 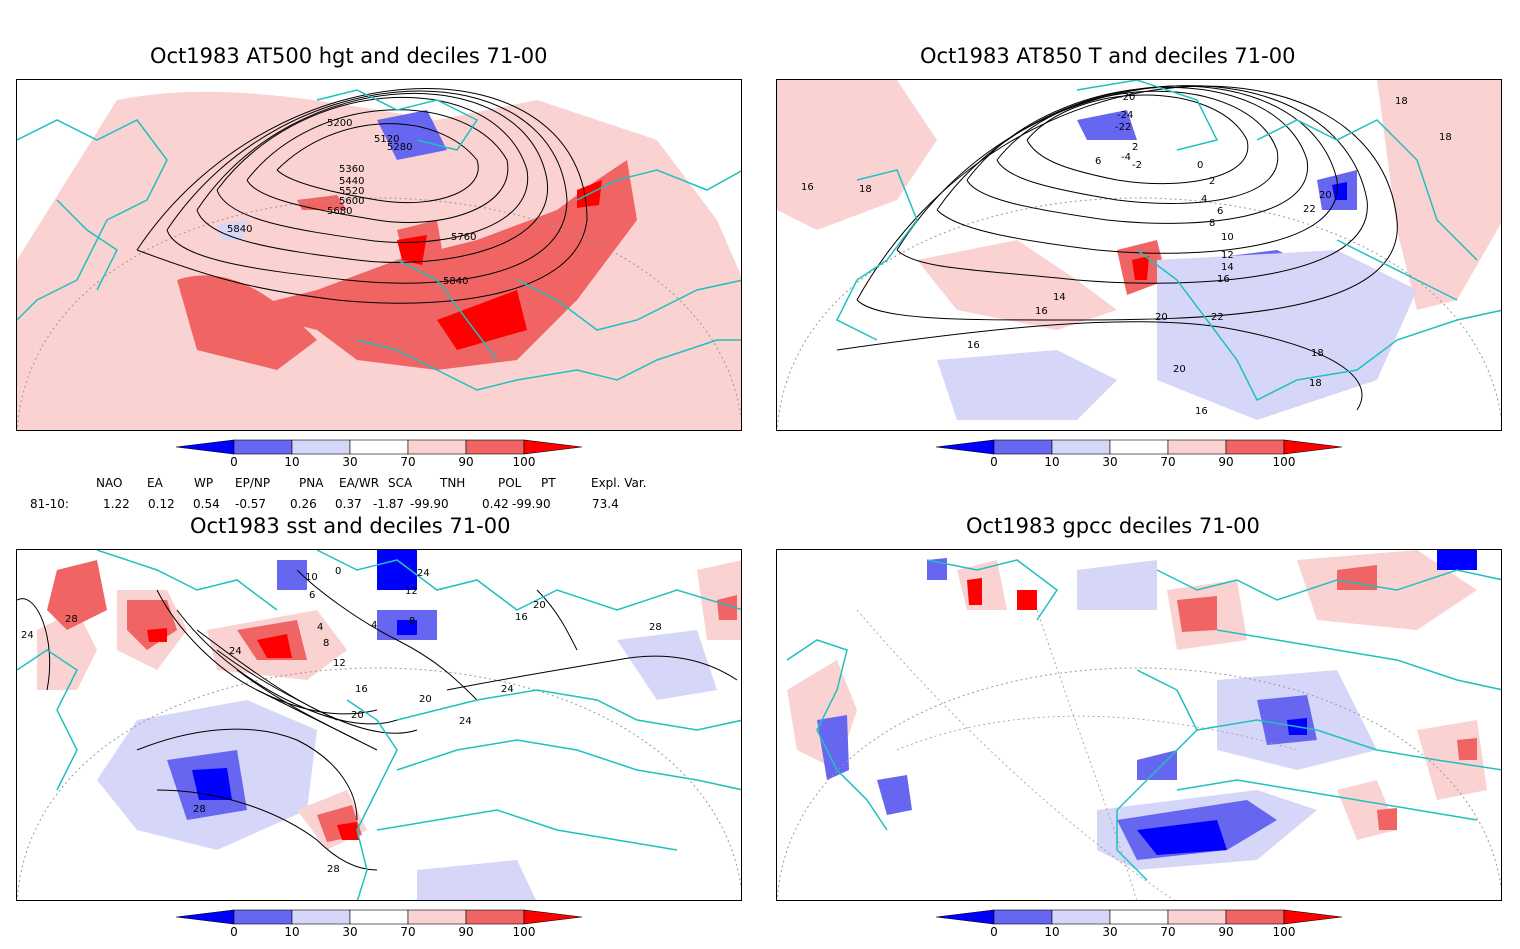 I want to click on index-header: TNH, so click(x=453, y=483).